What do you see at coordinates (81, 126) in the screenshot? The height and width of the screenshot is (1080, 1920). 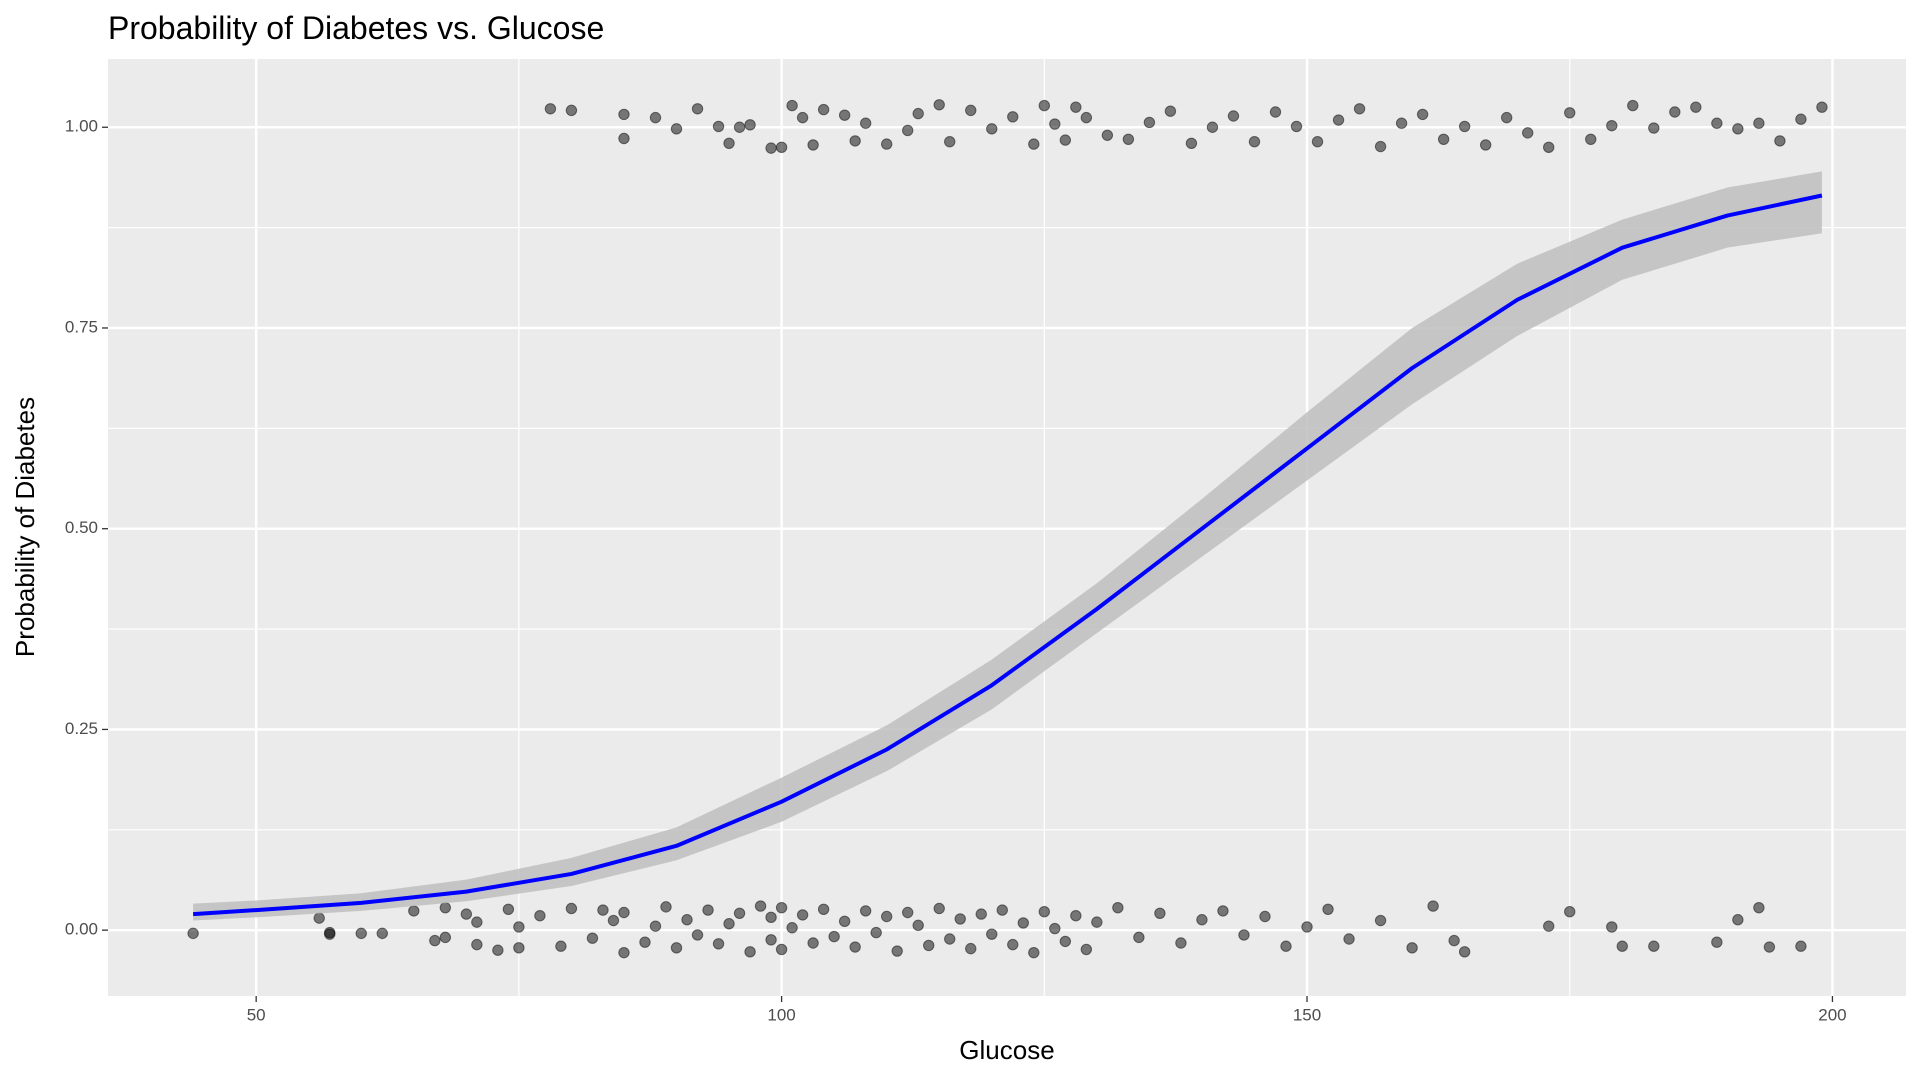 I see `y-tick-label: 1.00` at bounding box center [81, 126].